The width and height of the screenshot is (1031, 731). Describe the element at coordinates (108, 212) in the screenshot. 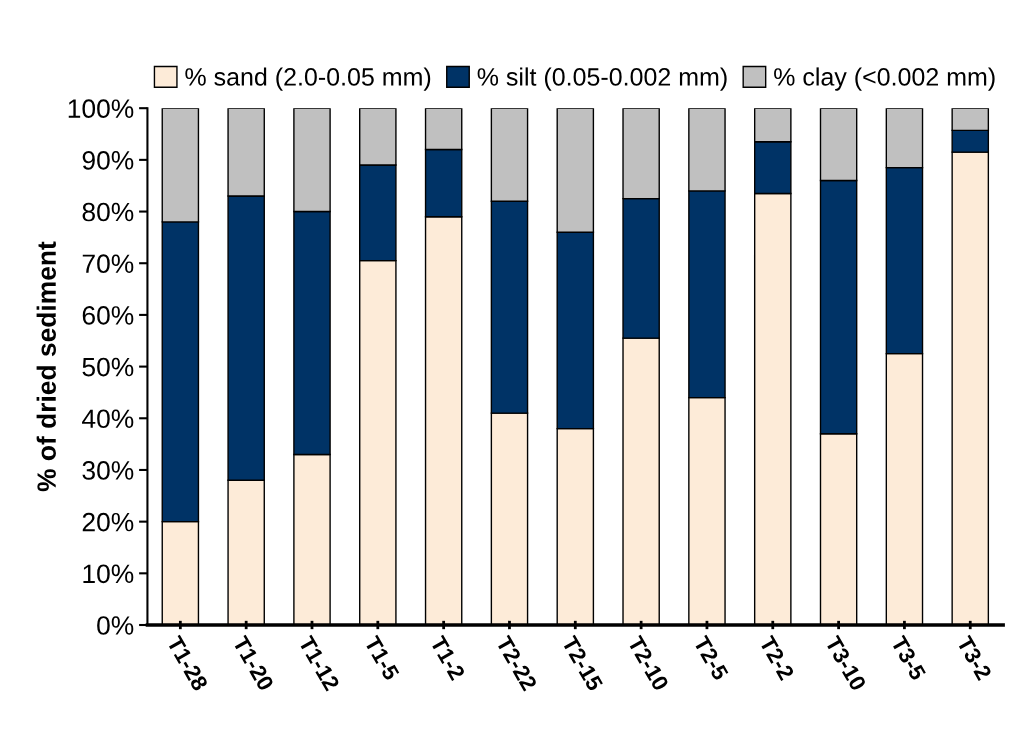

I see `y-tick-label: 80%` at that location.